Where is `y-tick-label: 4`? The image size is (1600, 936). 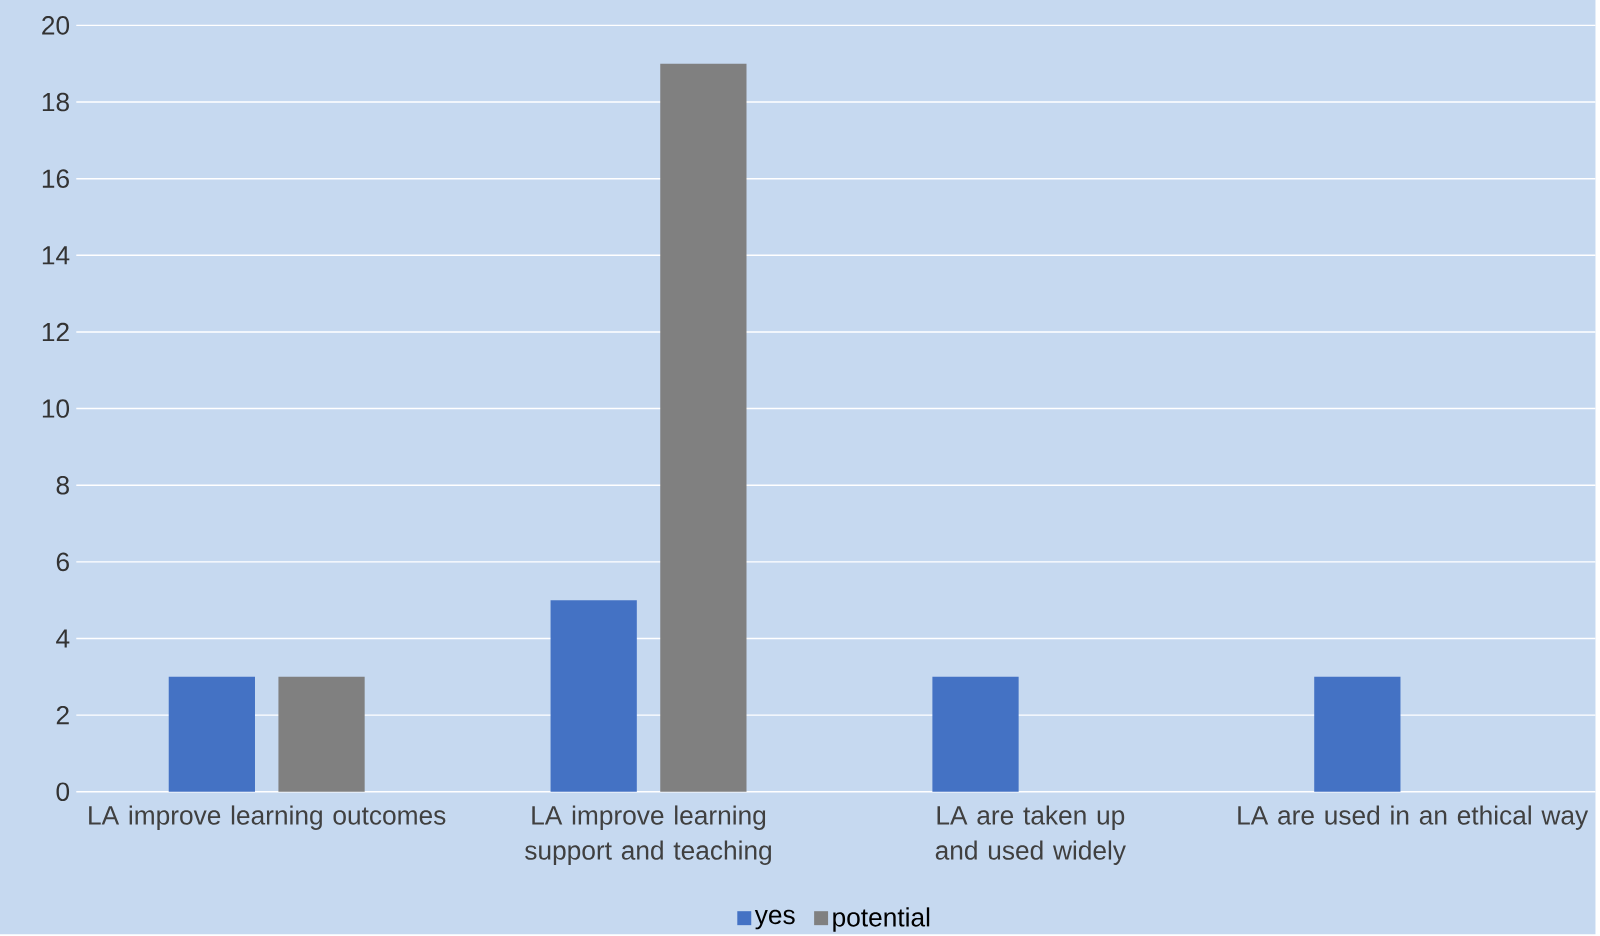
y-tick-label: 4 is located at coordinates (63, 638).